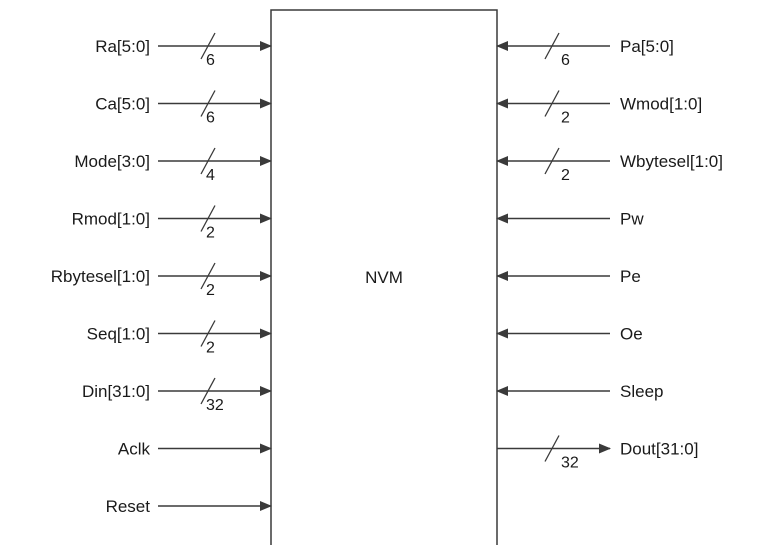  Describe the element at coordinates (177, 395) in the screenshot. I see `left-pin: Din[31:0] 32` at that location.